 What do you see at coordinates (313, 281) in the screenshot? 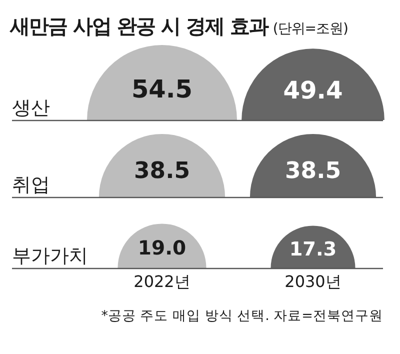
I see `series-label: 2030년` at bounding box center [313, 281].